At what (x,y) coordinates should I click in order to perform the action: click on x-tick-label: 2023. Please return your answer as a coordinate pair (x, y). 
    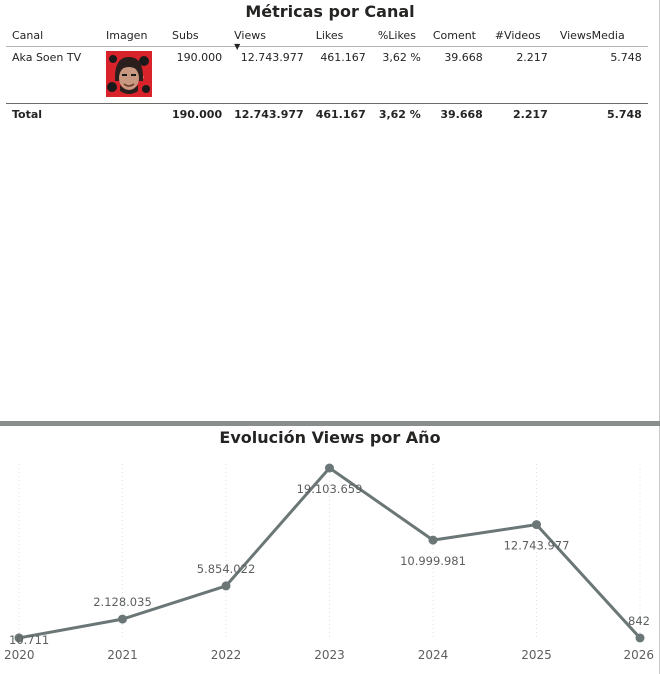
    Looking at the image, I should click on (329, 655).